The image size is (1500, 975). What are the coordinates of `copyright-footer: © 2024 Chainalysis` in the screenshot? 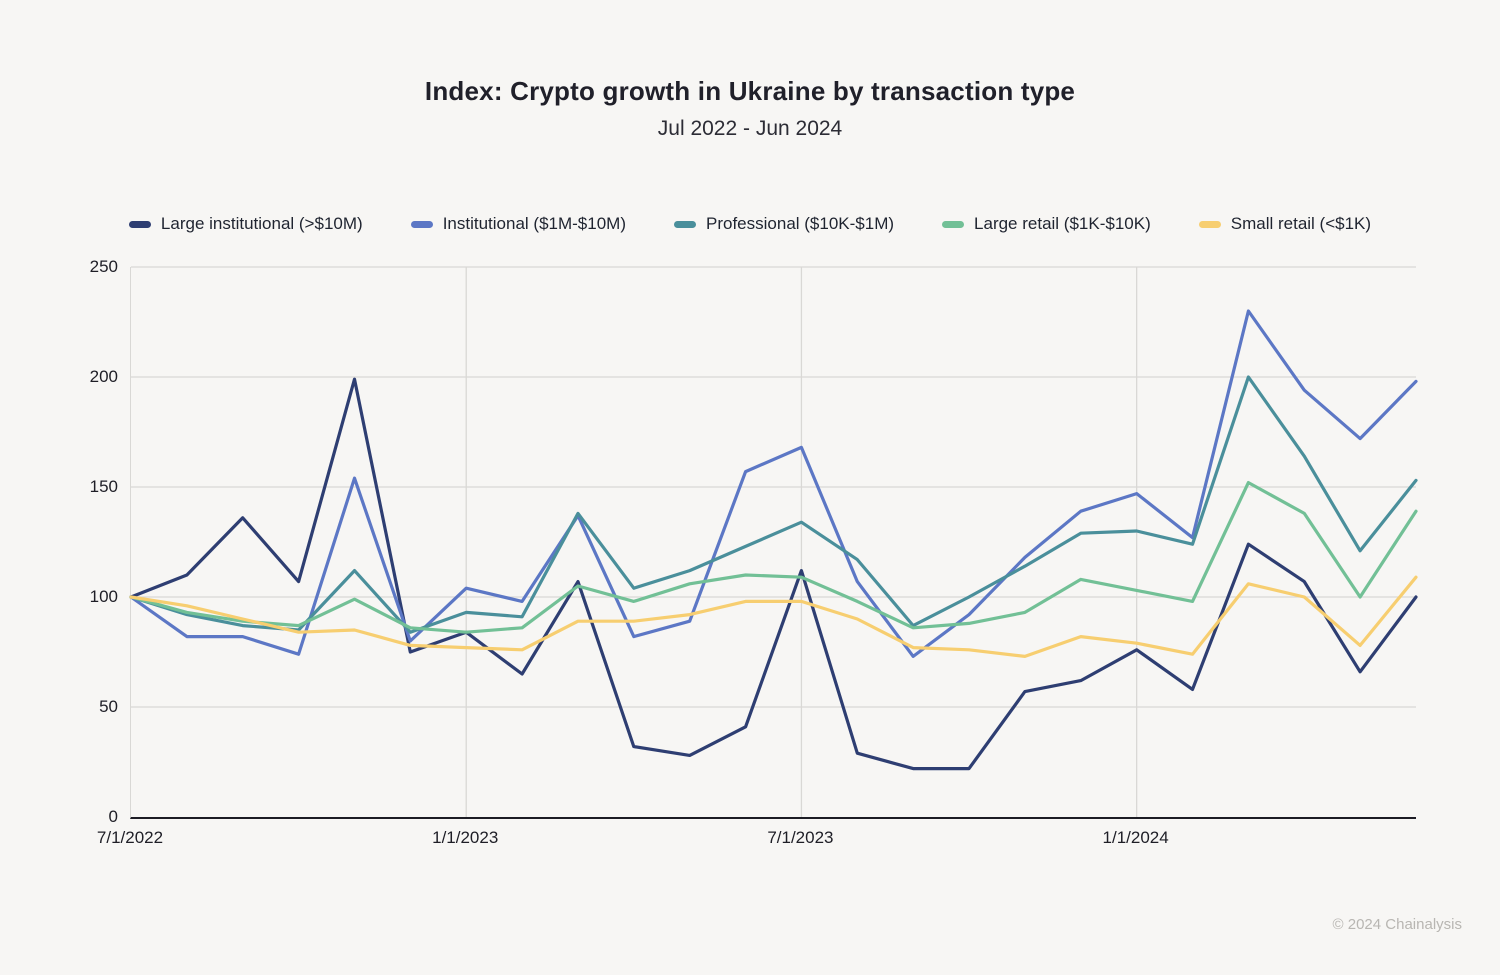 It's located at (1397, 924).